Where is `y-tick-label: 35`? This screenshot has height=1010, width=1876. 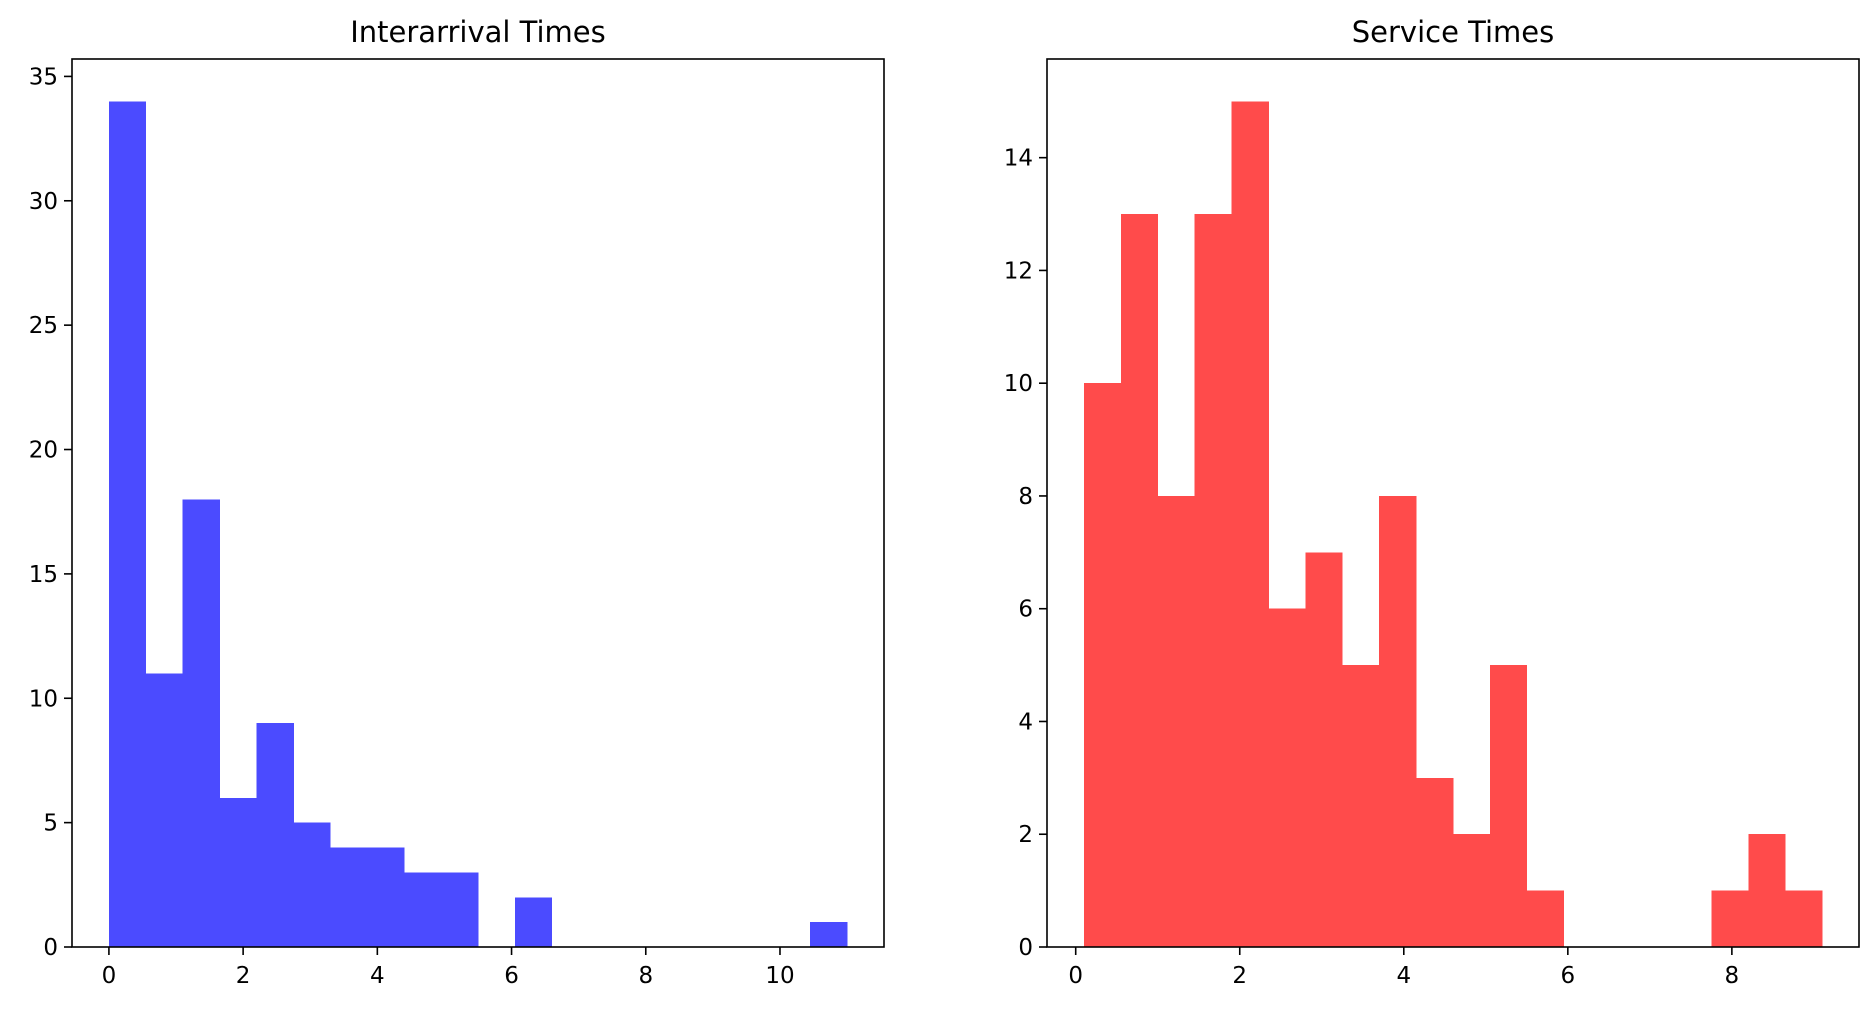 y-tick-label: 35 is located at coordinates (43, 77).